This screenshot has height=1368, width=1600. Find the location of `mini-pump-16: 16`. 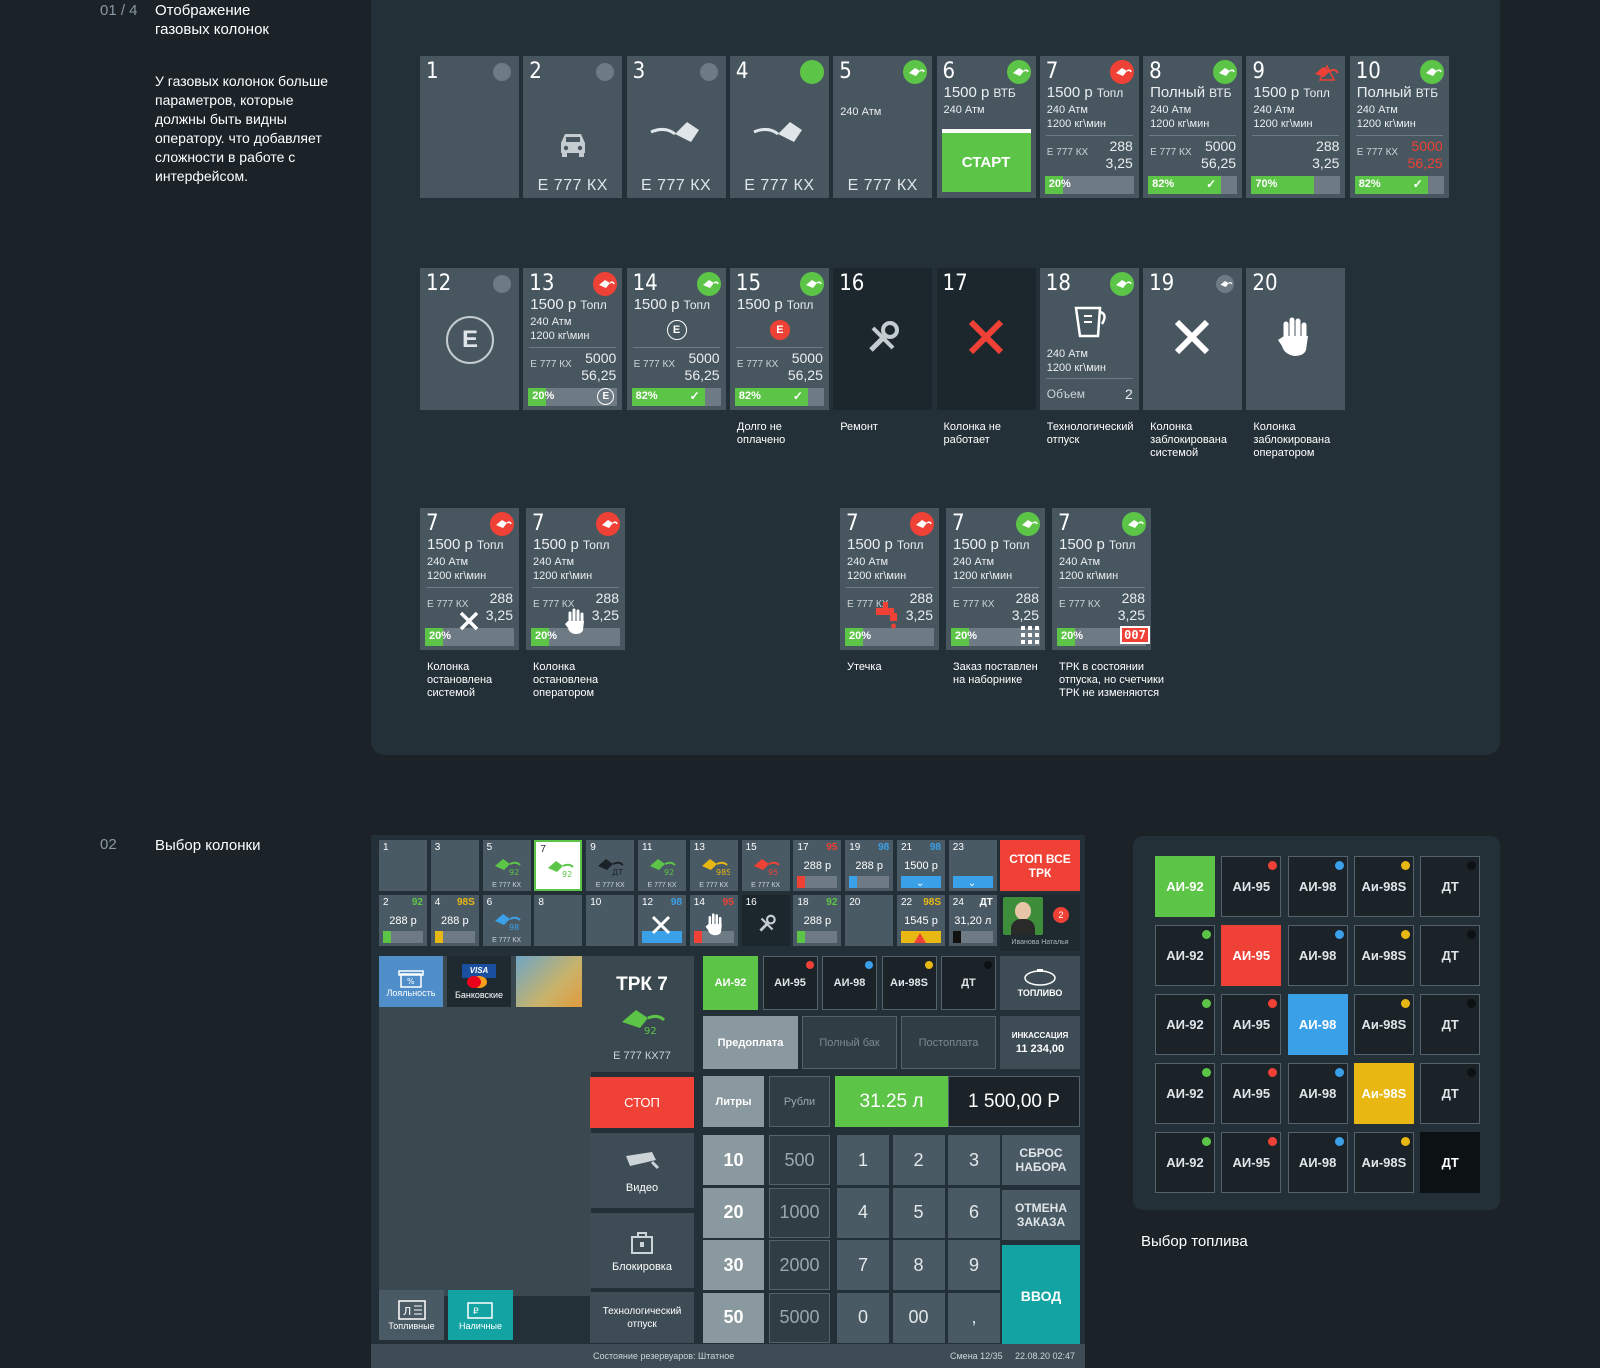

mini-pump-16: 16 is located at coordinates (765, 920).